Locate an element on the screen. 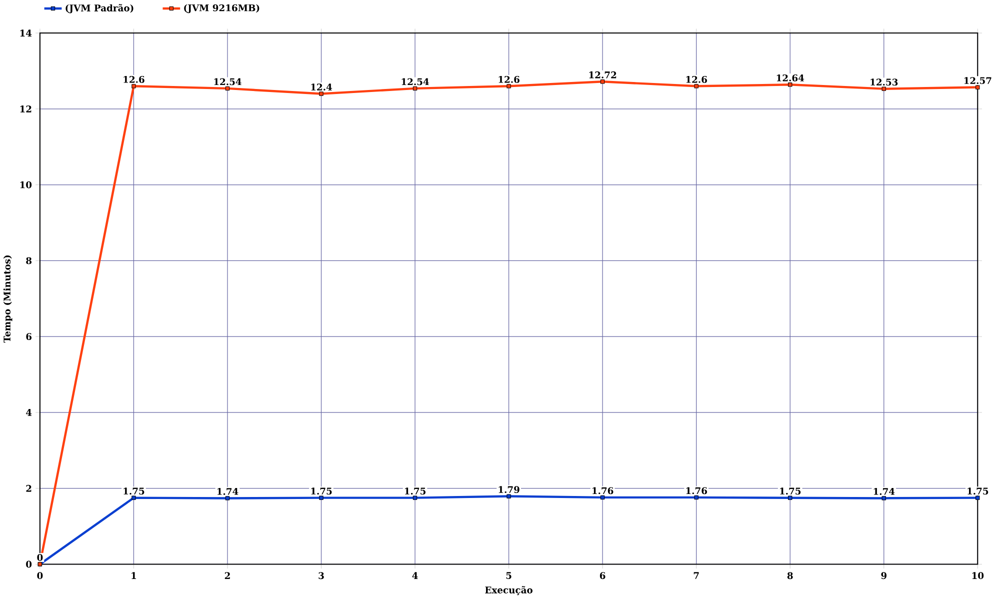 This screenshot has width=993, height=599. y-tick-label: 6 is located at coordinates (29, 336).